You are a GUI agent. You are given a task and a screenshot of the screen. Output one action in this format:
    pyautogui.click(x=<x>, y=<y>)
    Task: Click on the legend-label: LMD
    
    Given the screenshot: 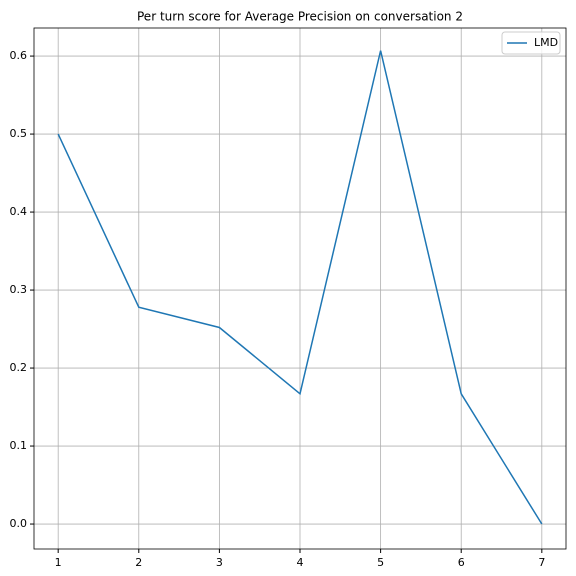 What is the action you would take?
    pyautogui.click(x=546, y=42)
    